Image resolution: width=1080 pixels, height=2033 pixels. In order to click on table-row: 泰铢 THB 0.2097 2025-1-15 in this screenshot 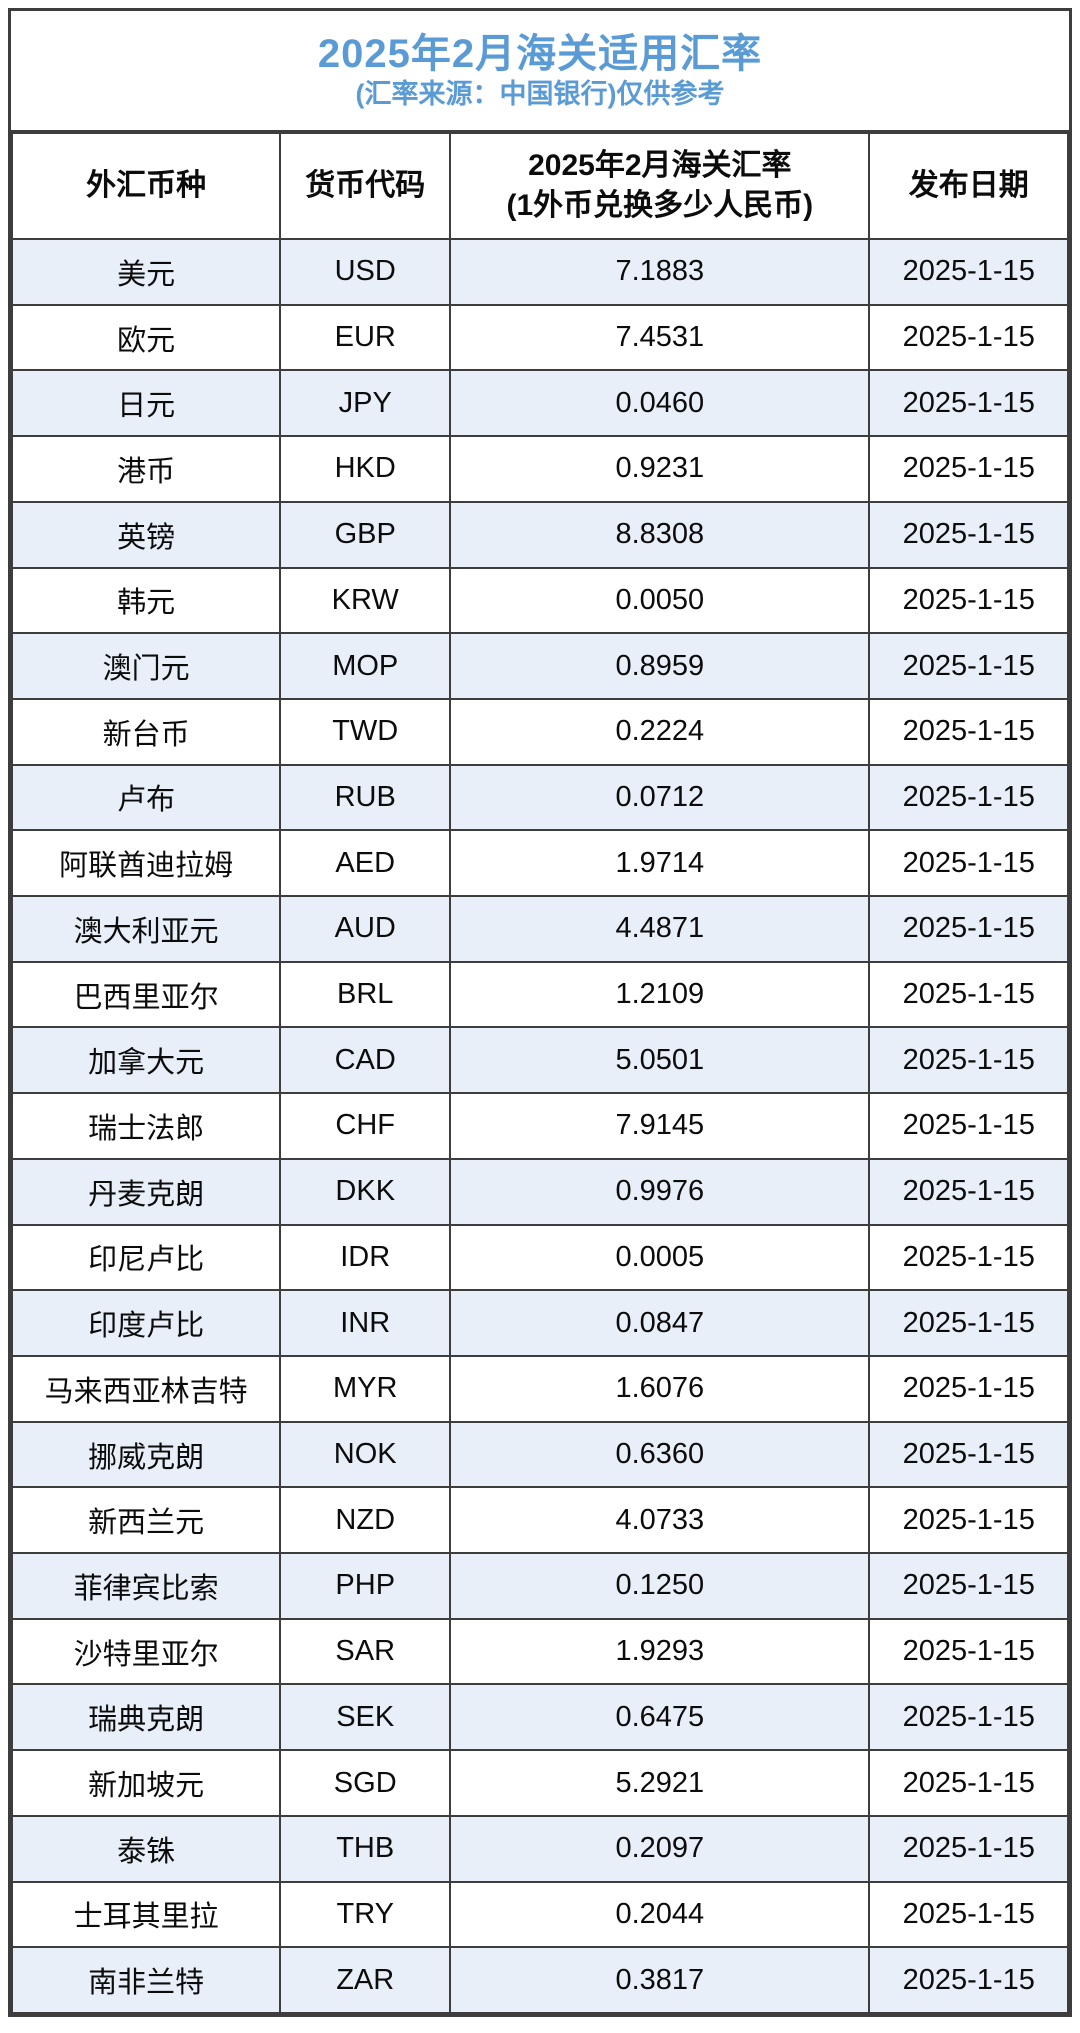, I will do `click(539, 1848)`.